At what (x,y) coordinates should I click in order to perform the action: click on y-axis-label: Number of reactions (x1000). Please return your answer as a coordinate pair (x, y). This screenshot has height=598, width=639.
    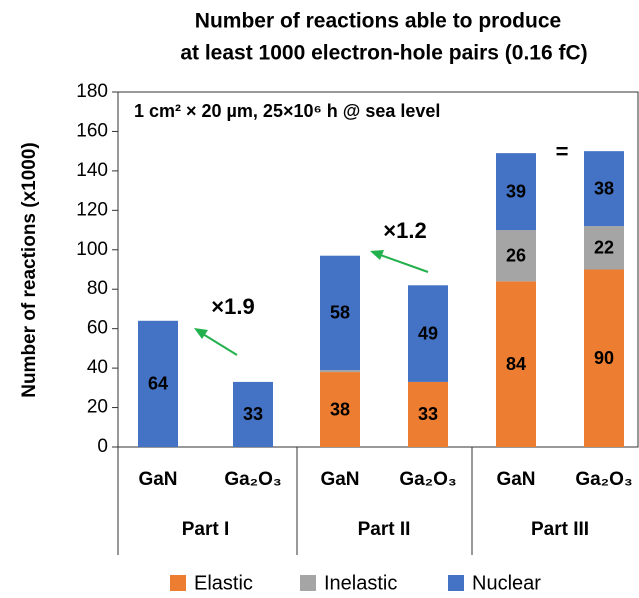
    Looking at the image, I should click on (29, 270).